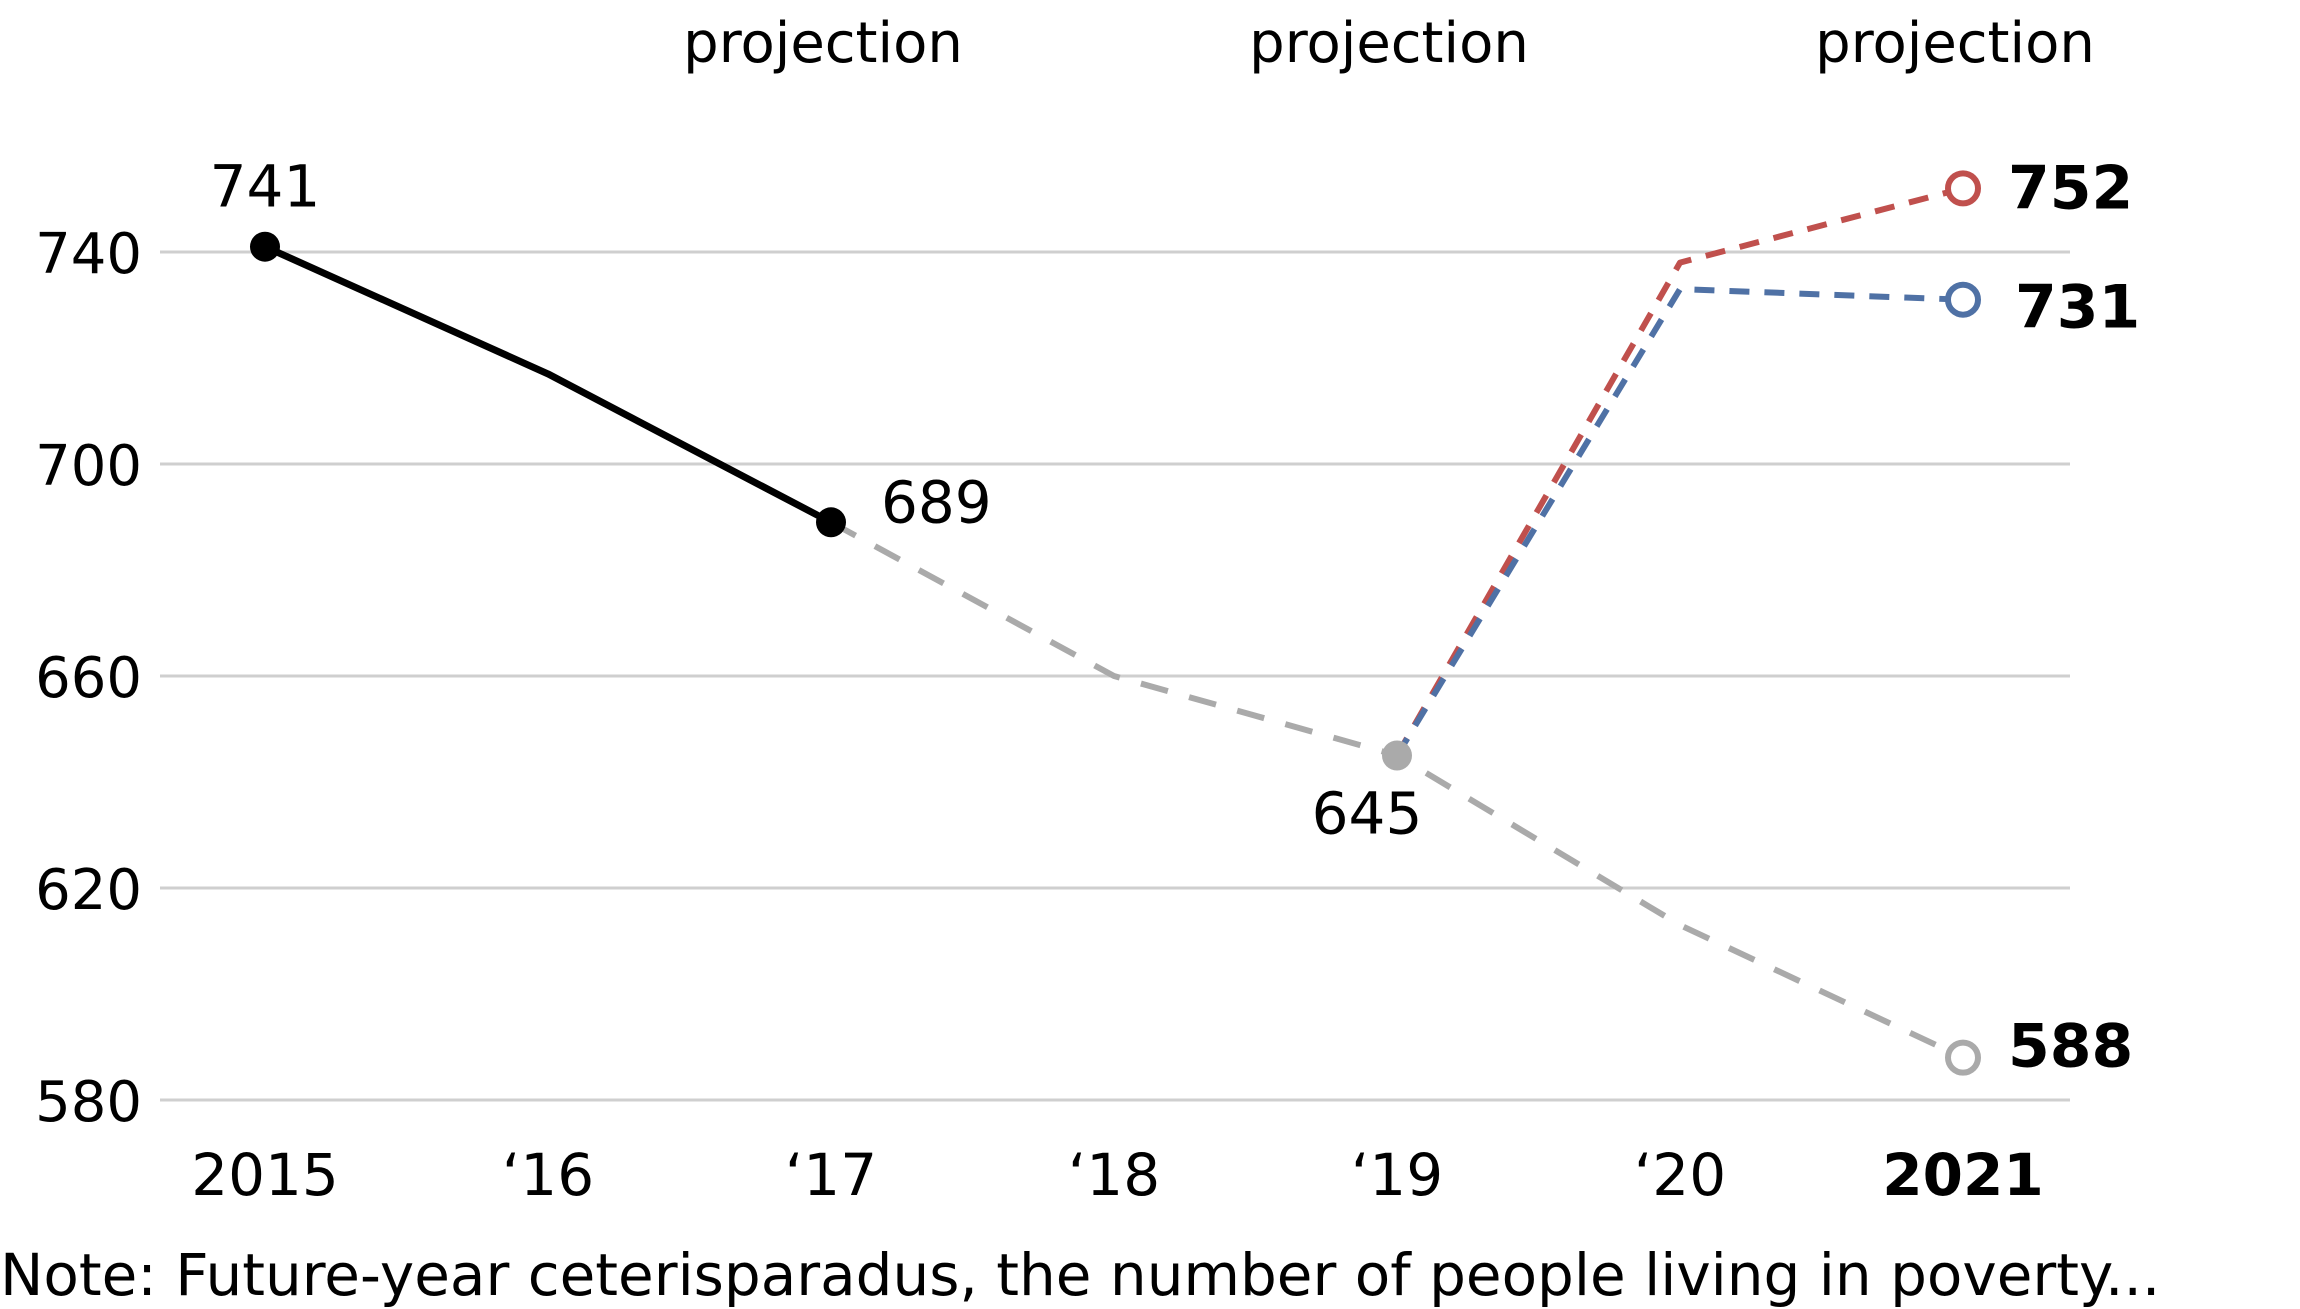 The height and width of the screenshot is (1309, 2300). What do you see at coordinates (88, 254) in the screenshot?
I see `y-tick-label: 740` at bounding box center [88, 254].